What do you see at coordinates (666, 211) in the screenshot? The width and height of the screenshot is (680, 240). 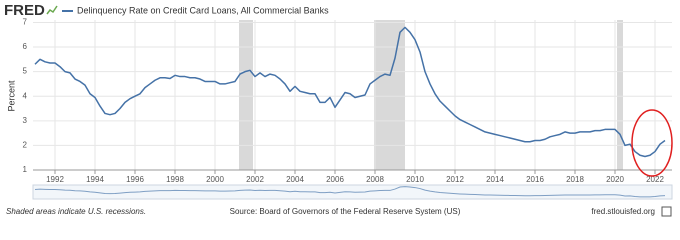 I see `fullscreen-icon` at bounding box center [666, 211].